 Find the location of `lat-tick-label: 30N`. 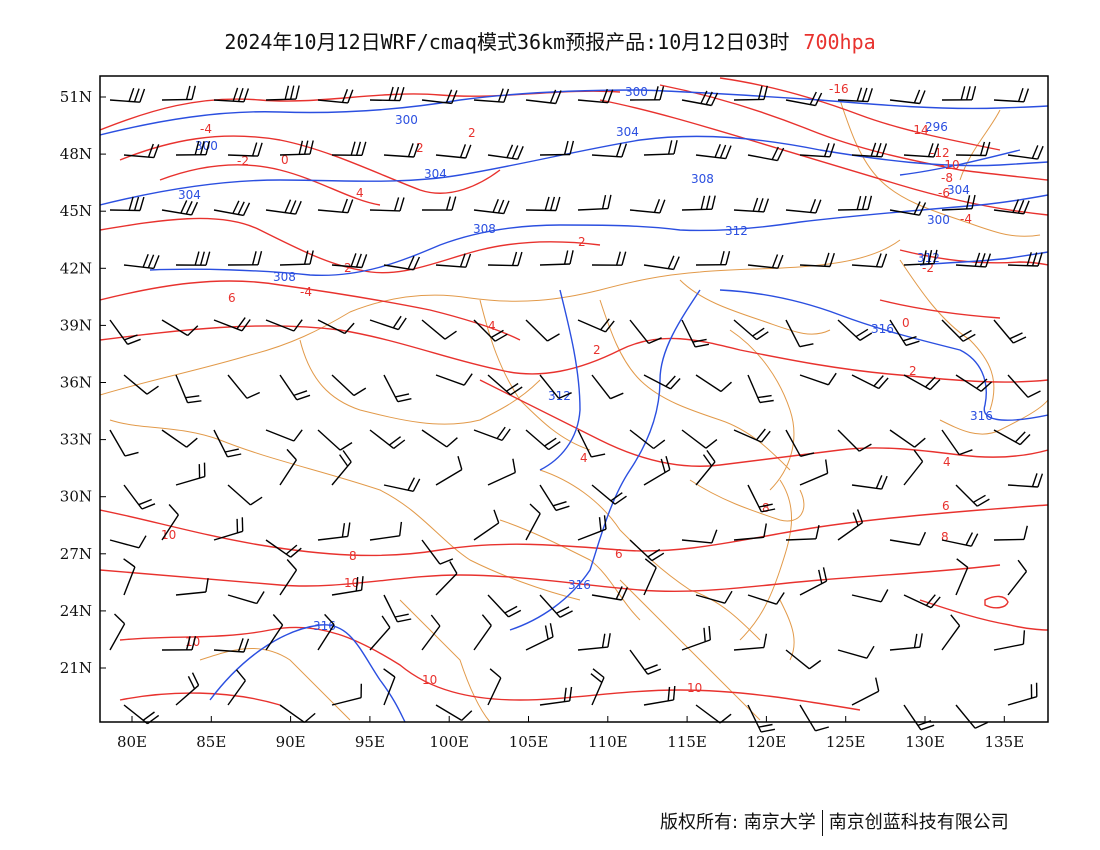

lat-tick-label: 30N is located at coordinates (76, 497).